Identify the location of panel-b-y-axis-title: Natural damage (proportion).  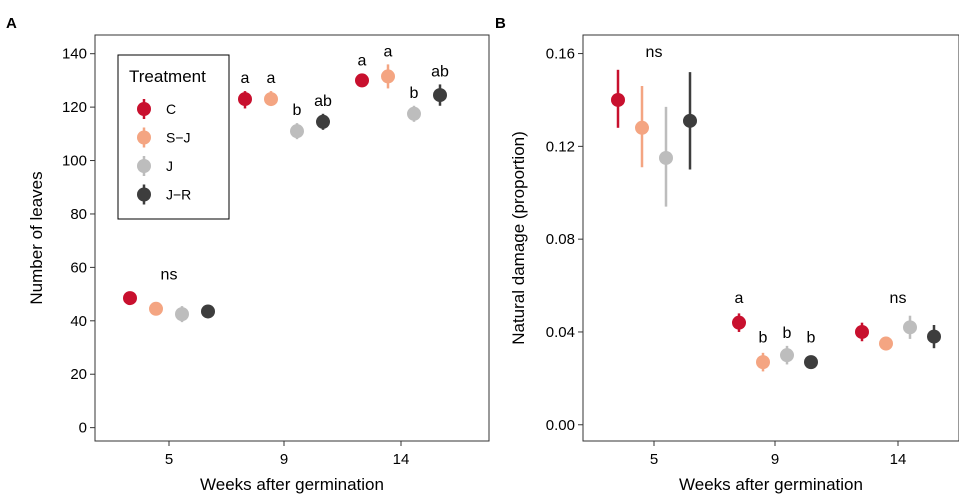
(518, 238).